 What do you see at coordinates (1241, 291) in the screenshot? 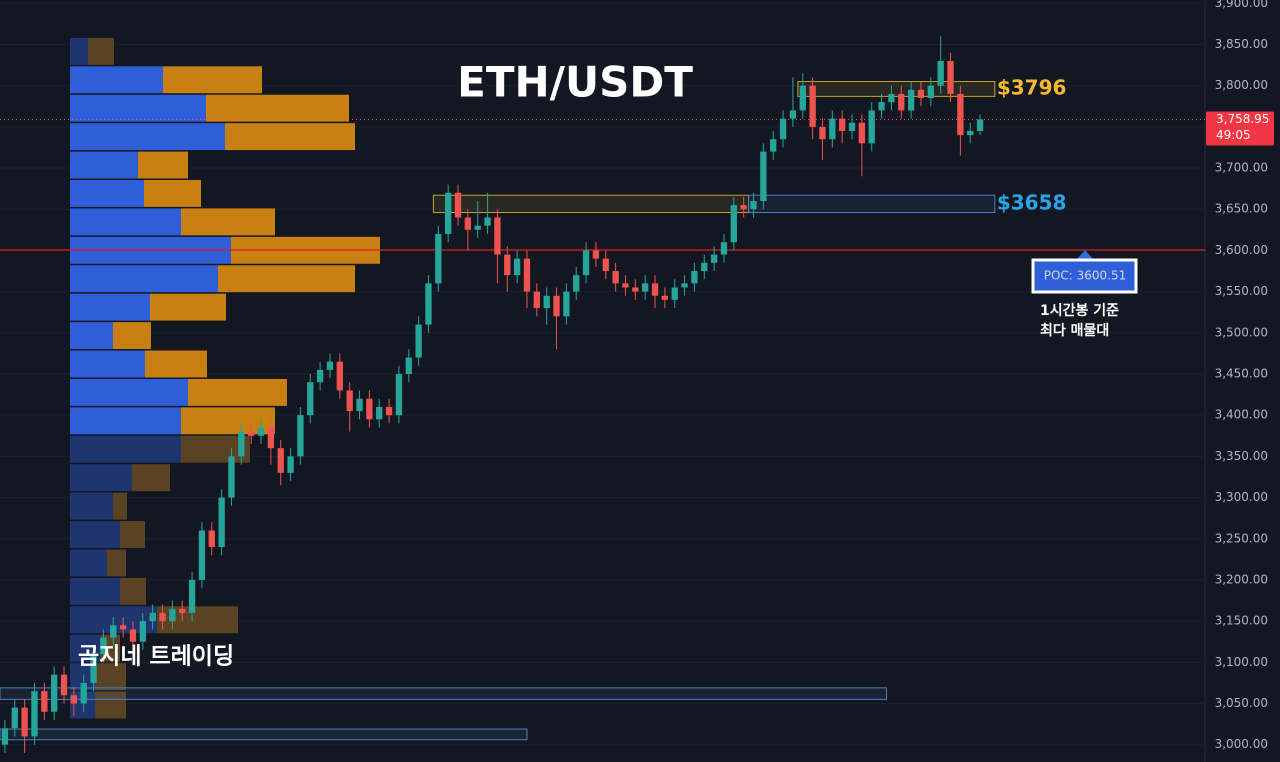
I see `y-tick-label: 3,550.00` at bounding box center [1241, 291].